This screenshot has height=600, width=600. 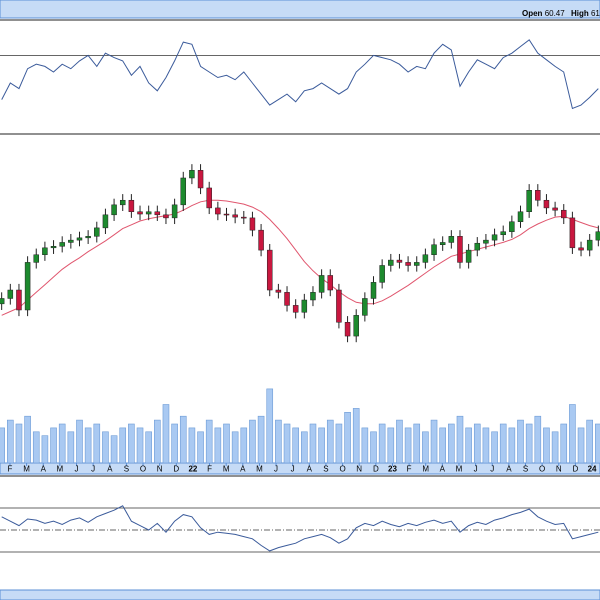 What do you see at coordinates (209, 469) in the screenshot?
I see `x-tick-label: F` at bounding box center [209, 469].